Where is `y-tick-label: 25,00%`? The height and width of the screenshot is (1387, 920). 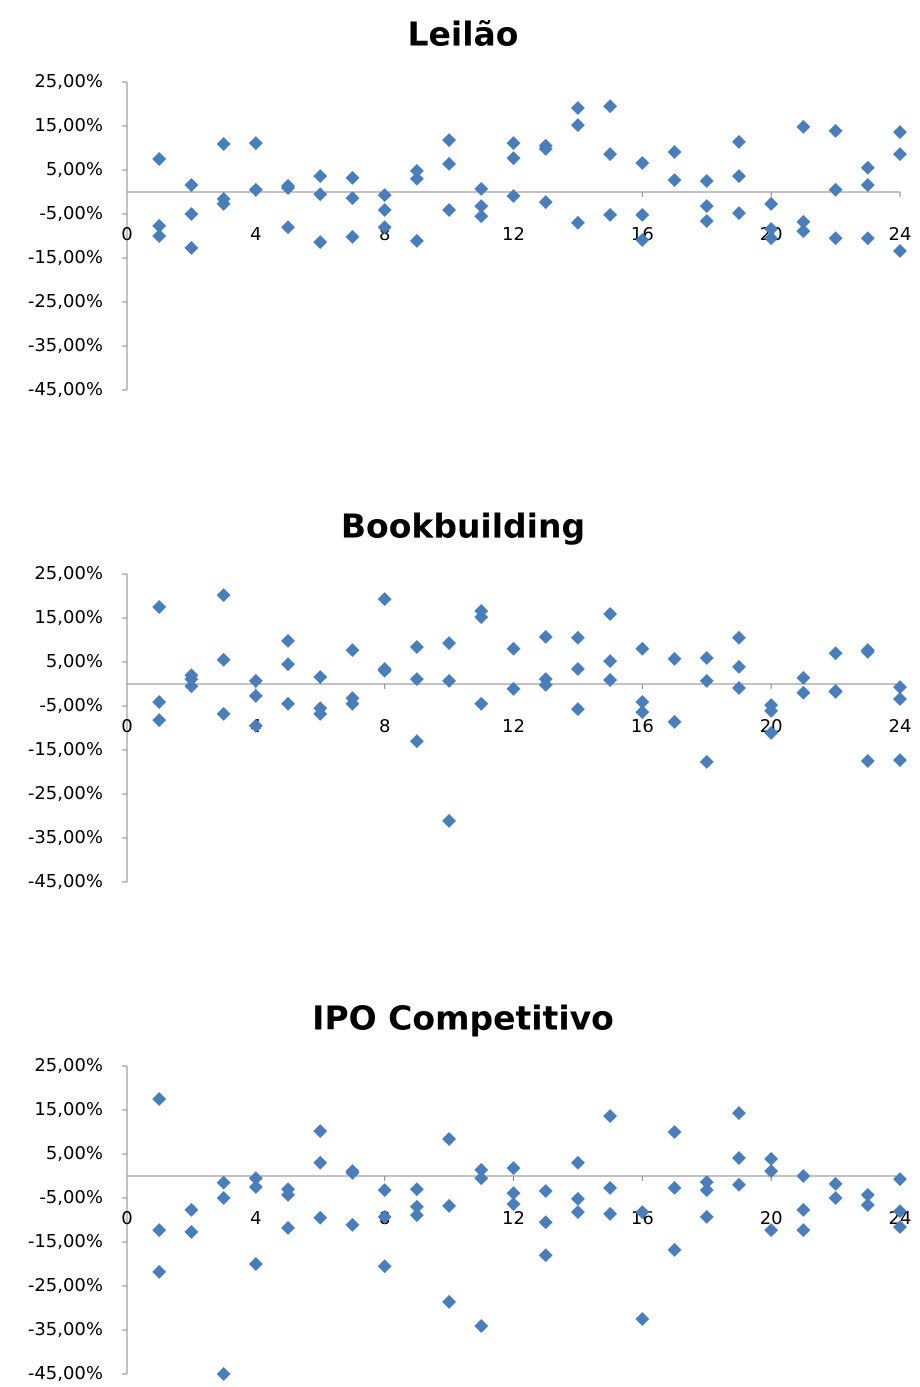 y-tick-label: 25,00% is located at coordinates (68, 81).